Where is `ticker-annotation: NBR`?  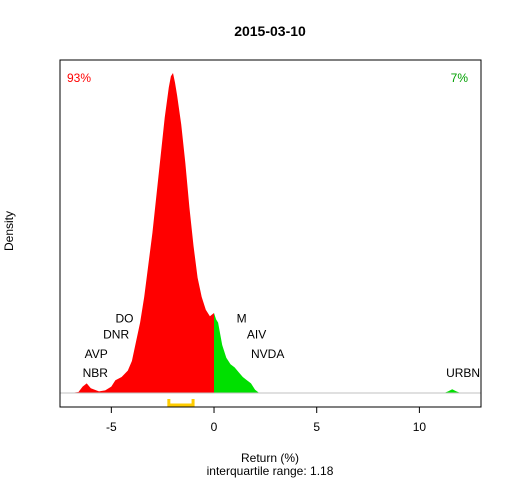
ticker-annotation: NBR is located at coordinates (96, 373).